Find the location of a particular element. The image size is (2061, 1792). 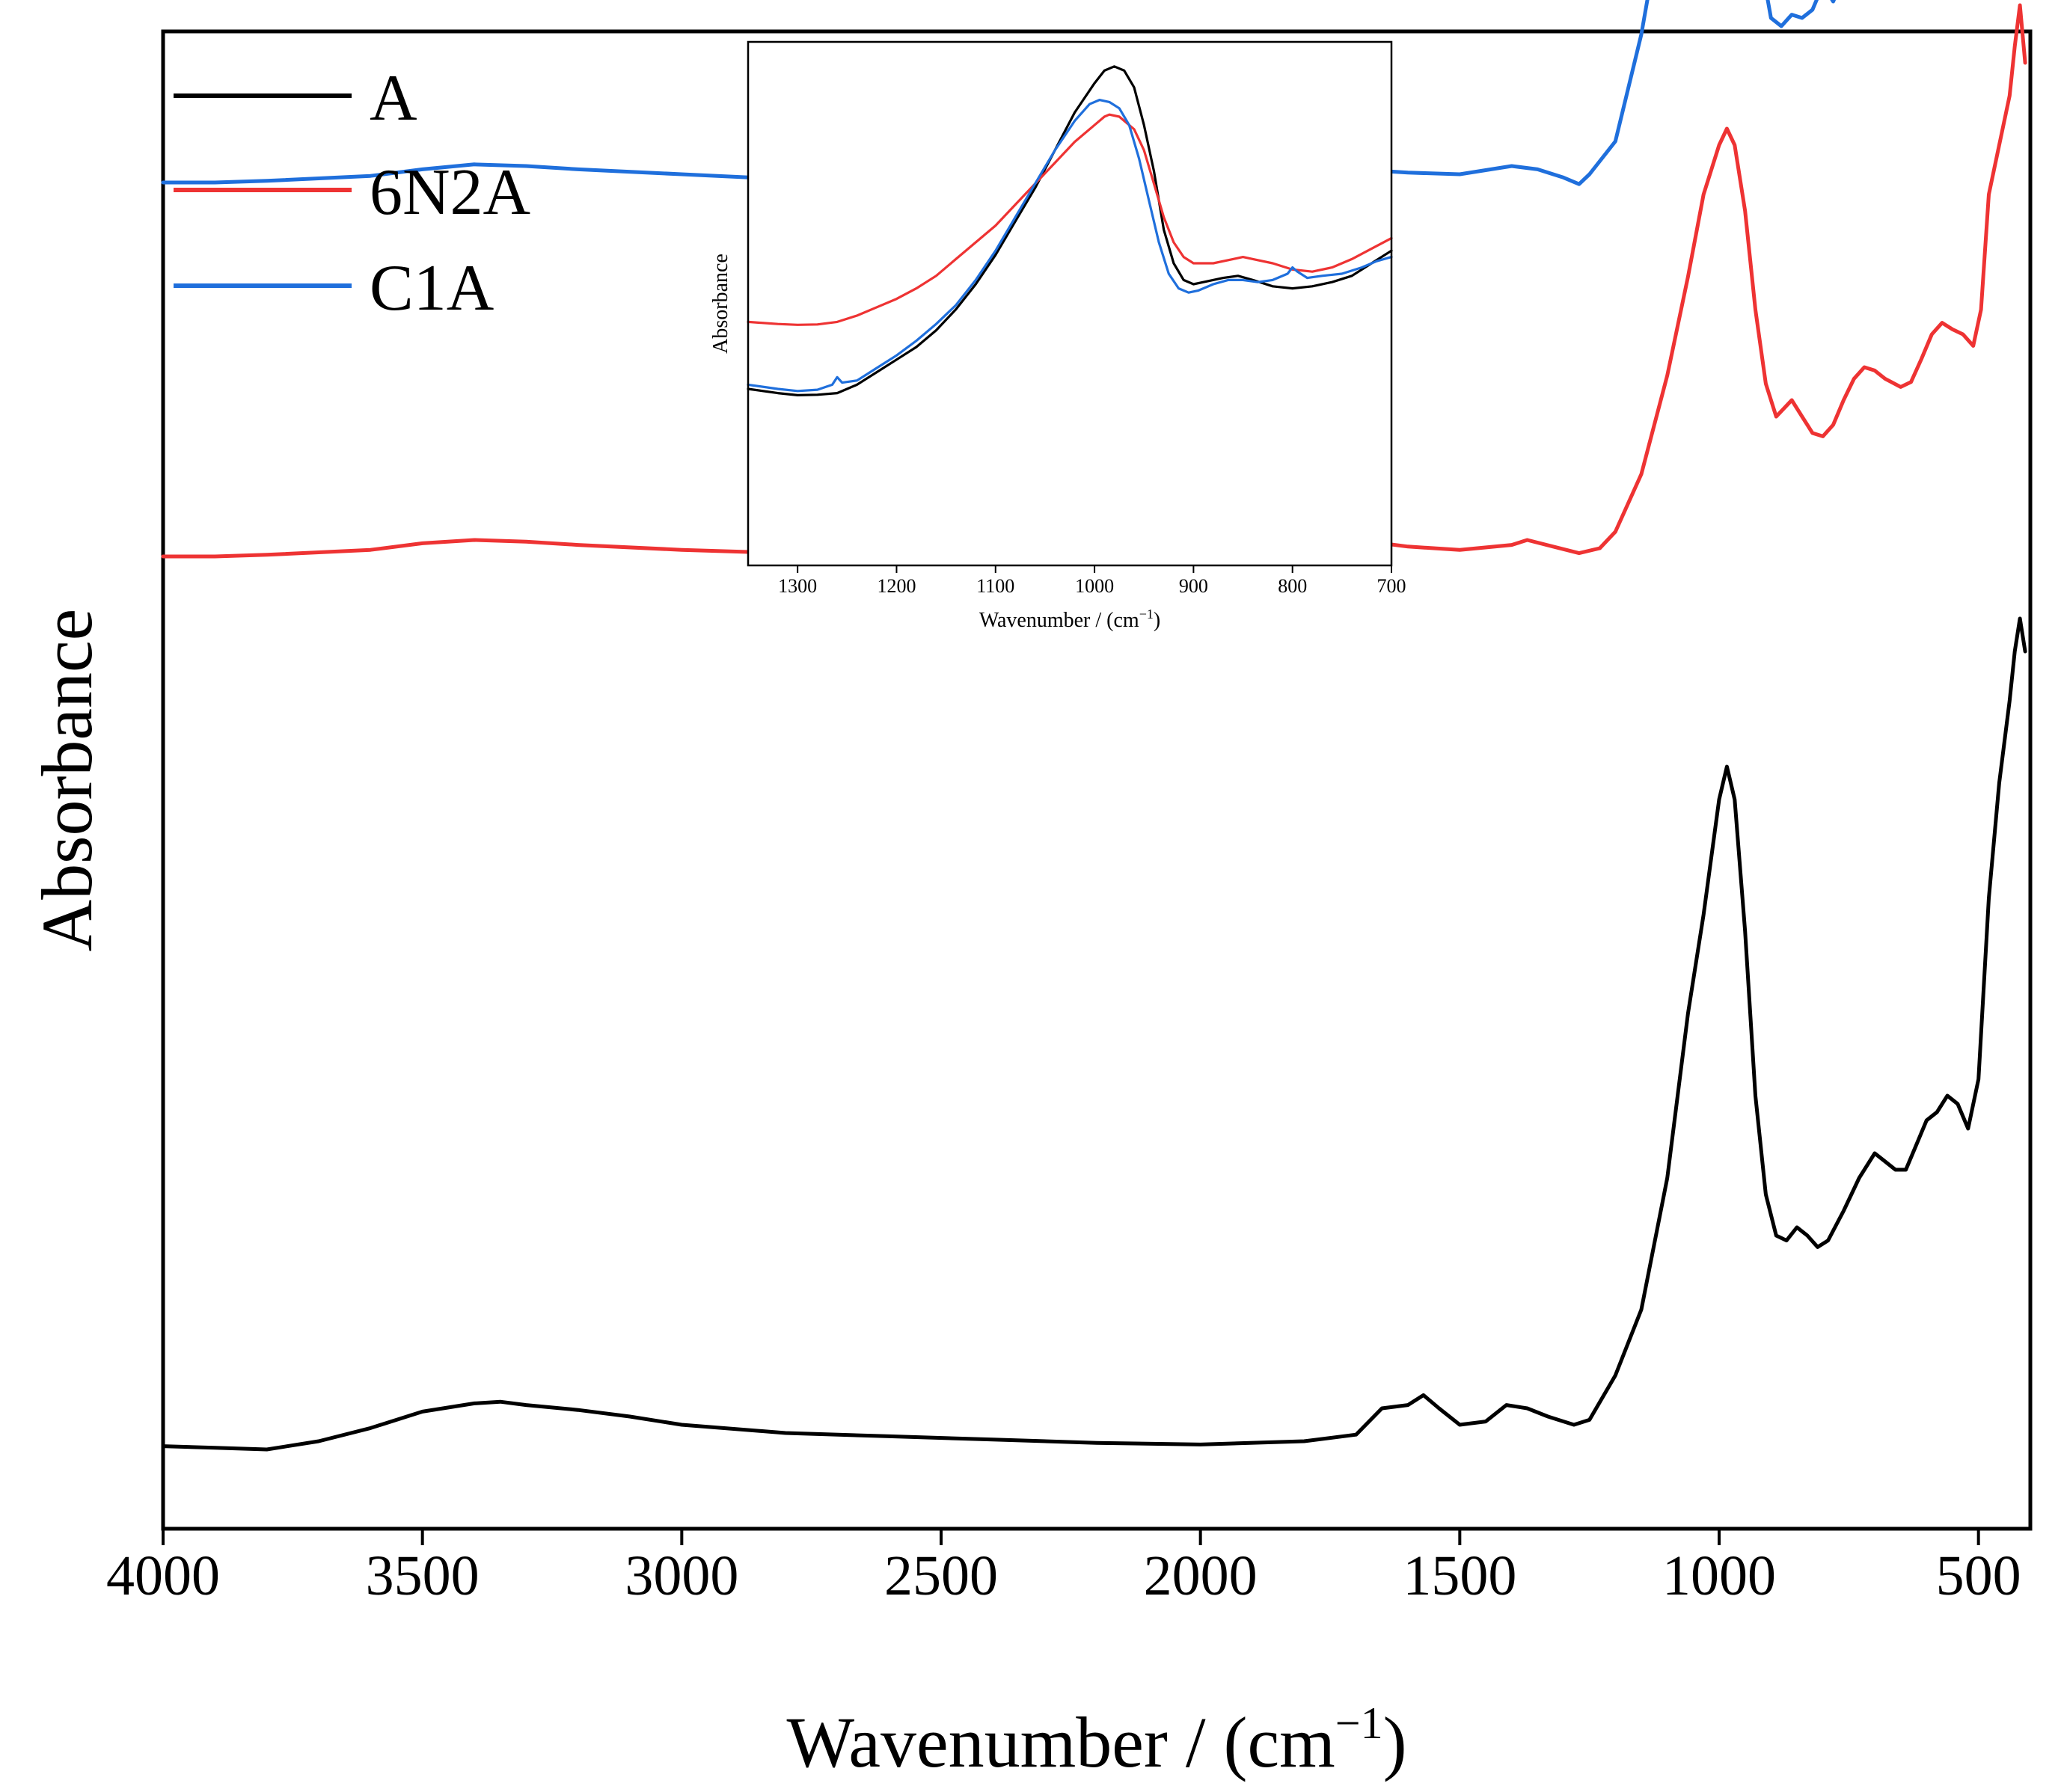

inset-series-line-a is located at coordinates (1070, 231).